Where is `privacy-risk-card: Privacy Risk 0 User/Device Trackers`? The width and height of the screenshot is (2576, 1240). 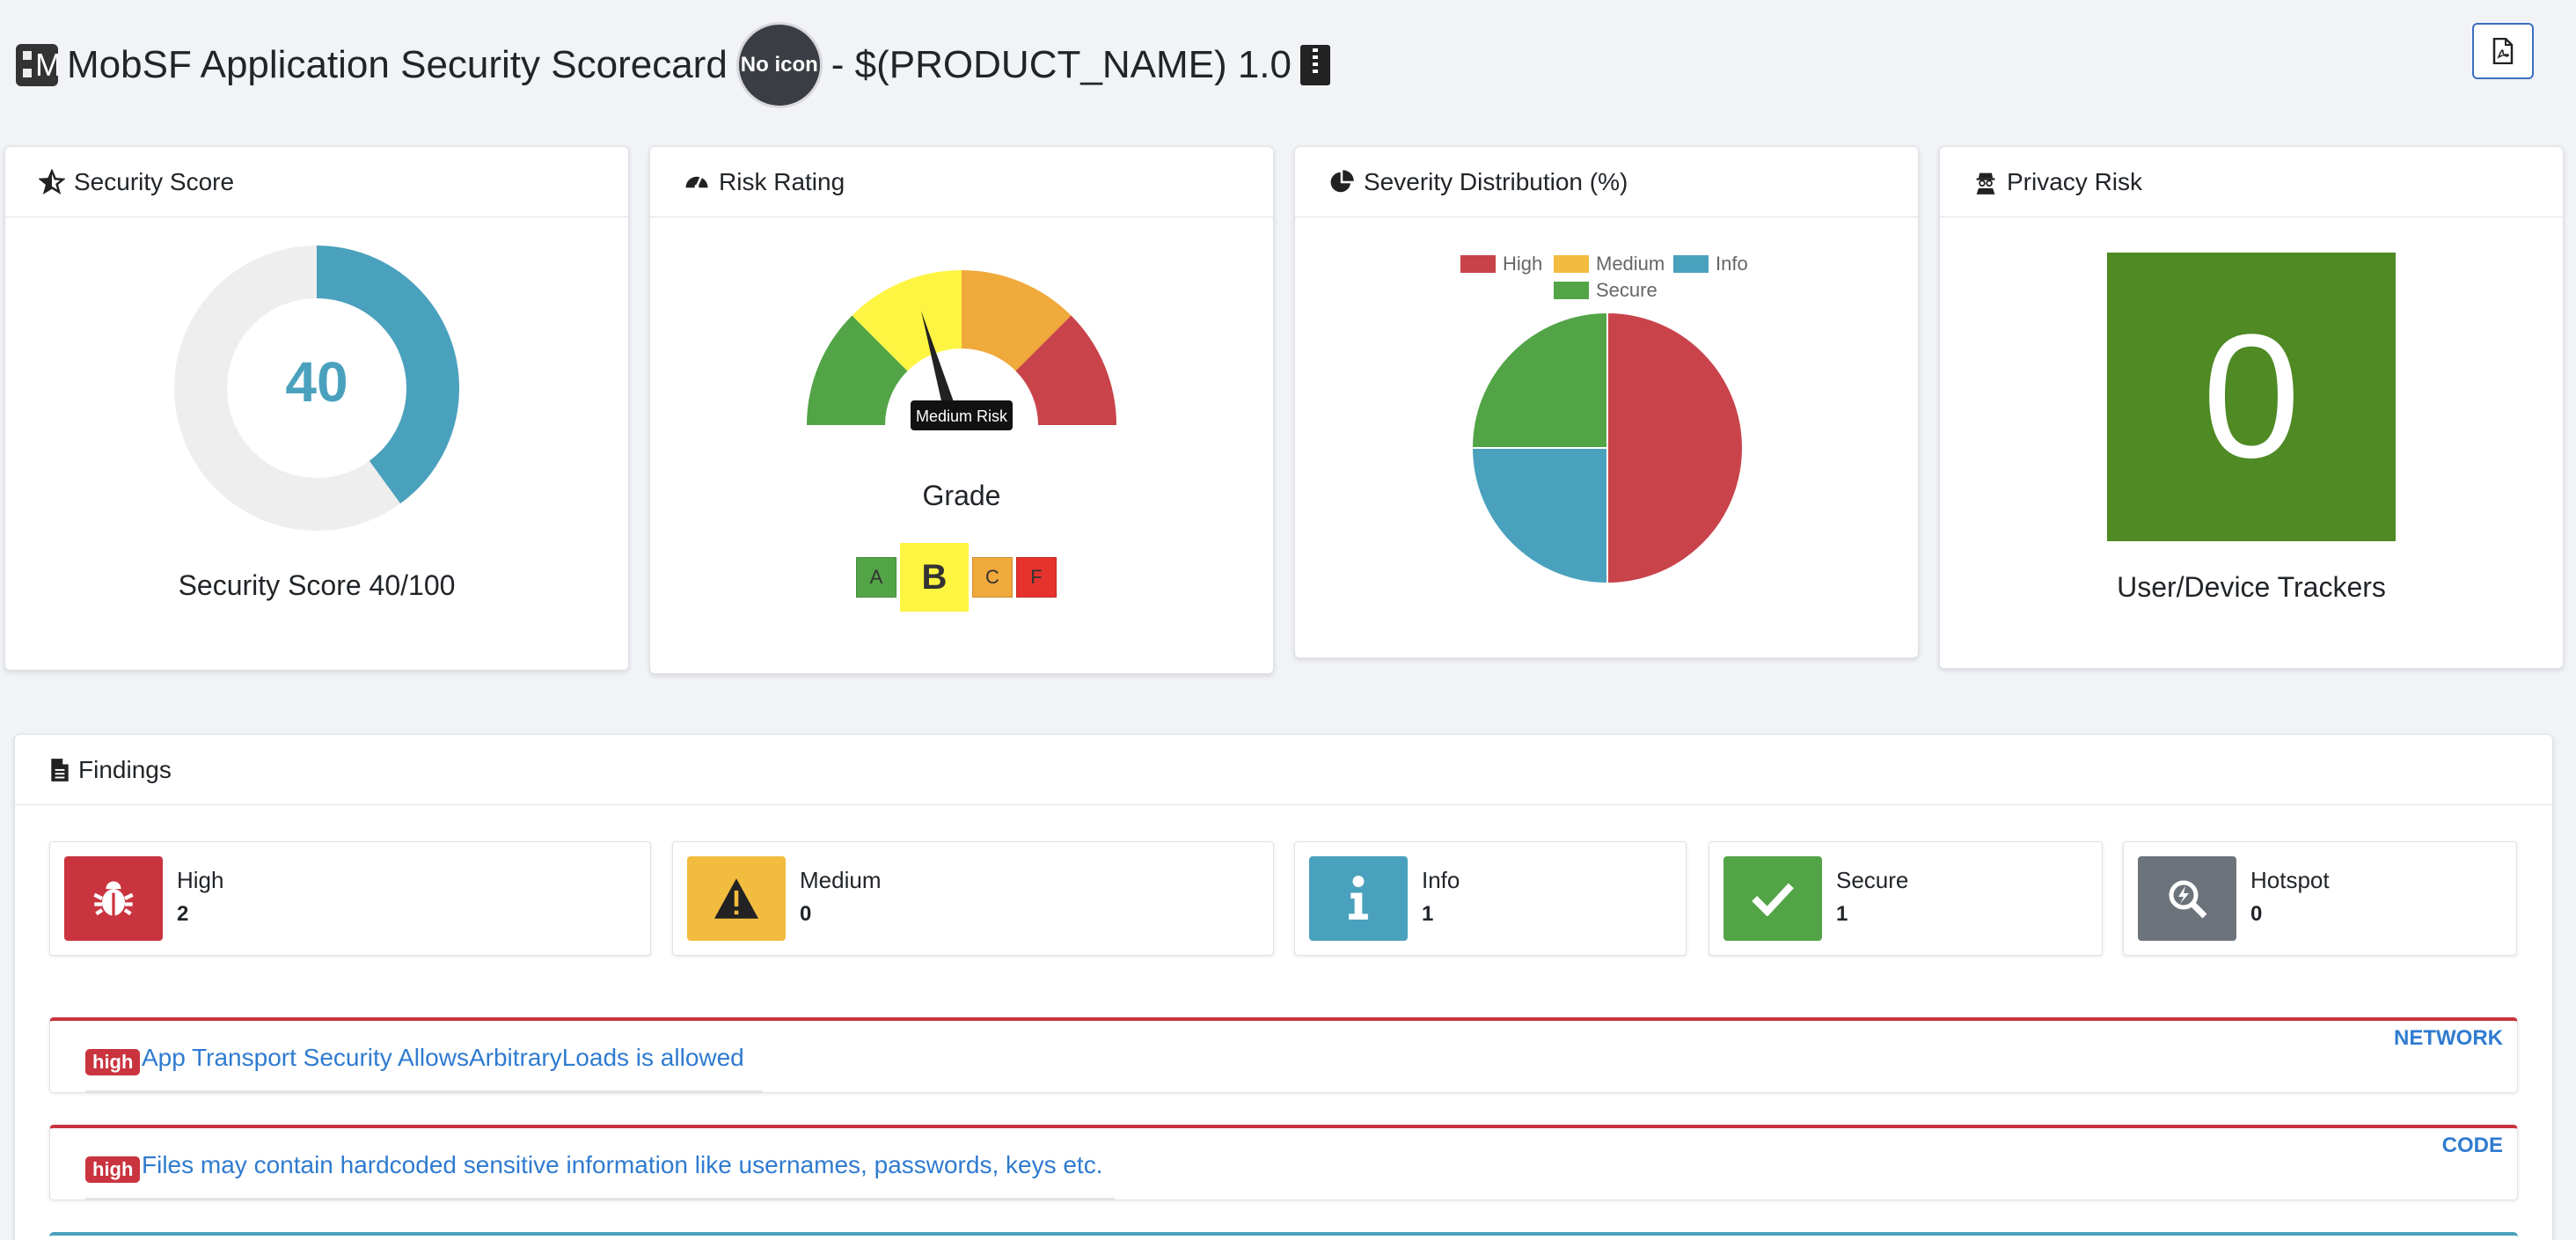 privacy-risk-card: Privacy Risk 0 User/Device Trackers is located at coordinates (2251, 407).